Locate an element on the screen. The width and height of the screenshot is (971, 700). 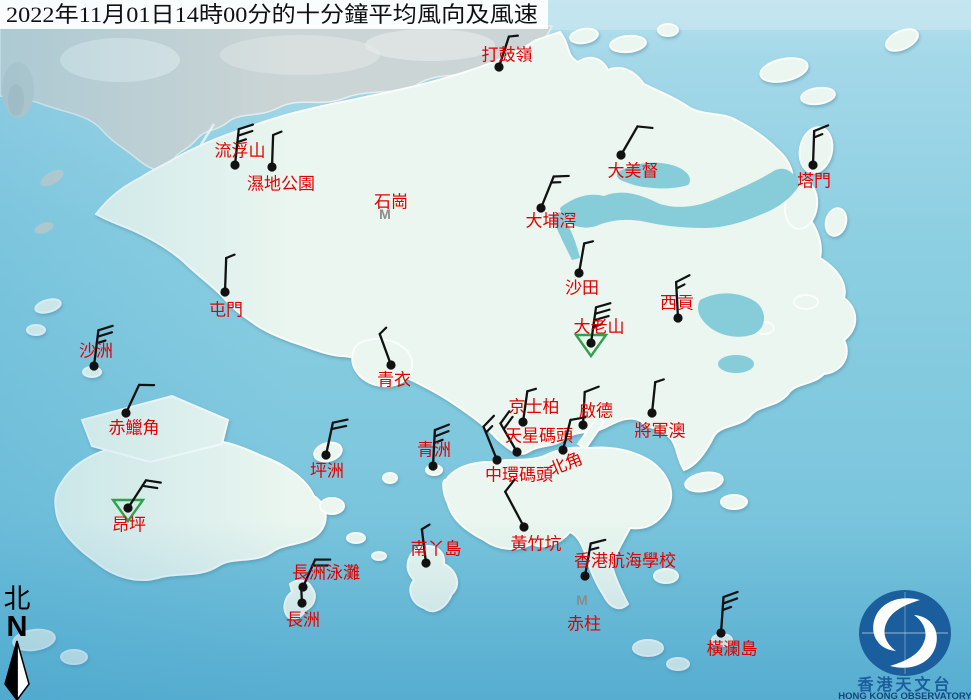
station-tai-mei-tuk: 大美督 is located at coordinates (633, 153).